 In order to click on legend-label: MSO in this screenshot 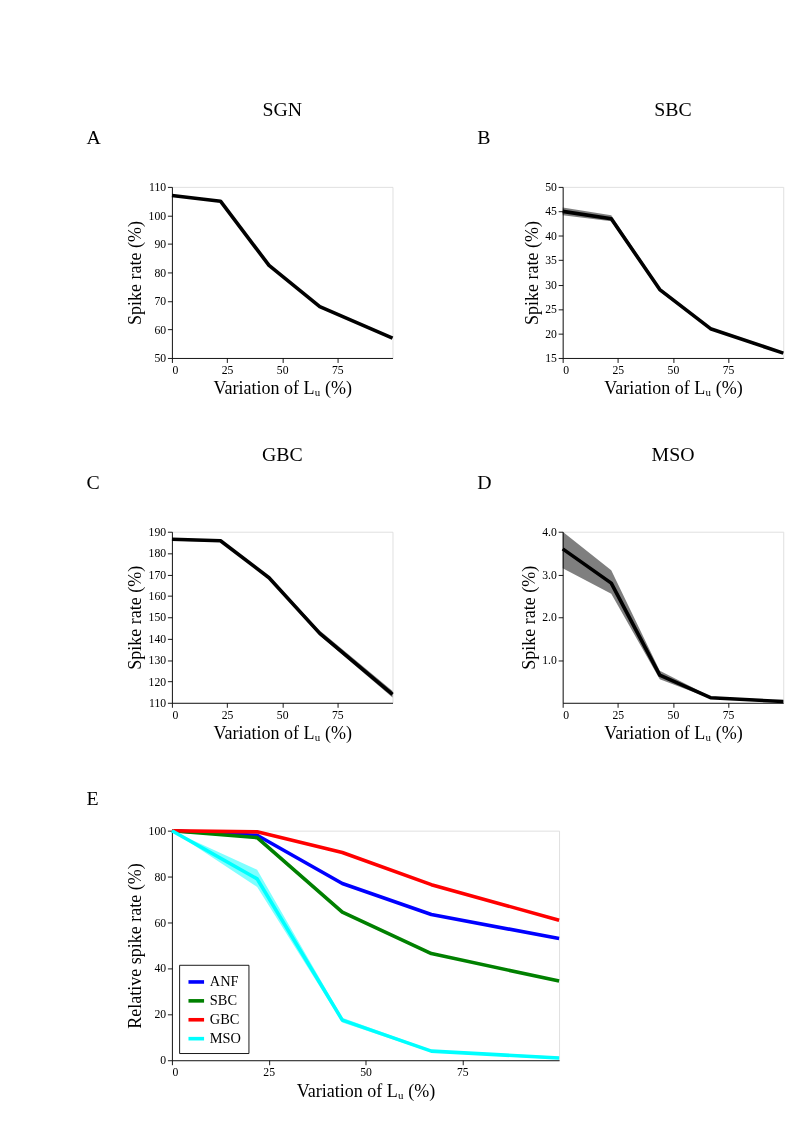, I will do `click(225, 1038)`.